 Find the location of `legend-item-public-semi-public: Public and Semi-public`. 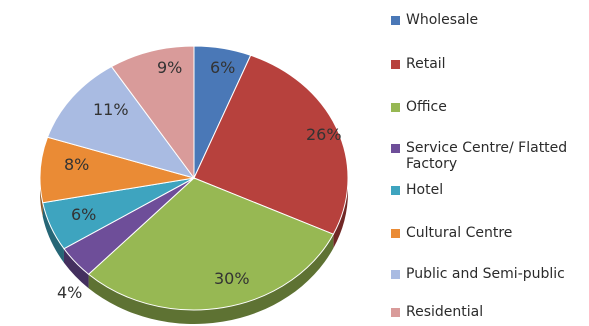

legend-item-public-semi-public: Public and Semi-public is located at coordinates (490, 274).